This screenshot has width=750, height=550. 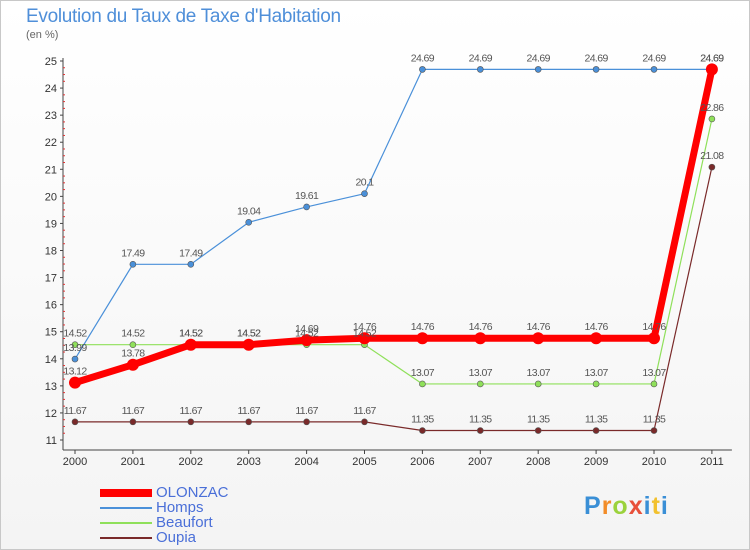 What do you see at coordinates (647, 506) in the screenshot?
I see `logo-letter: i` at bounding box center [647, 506].